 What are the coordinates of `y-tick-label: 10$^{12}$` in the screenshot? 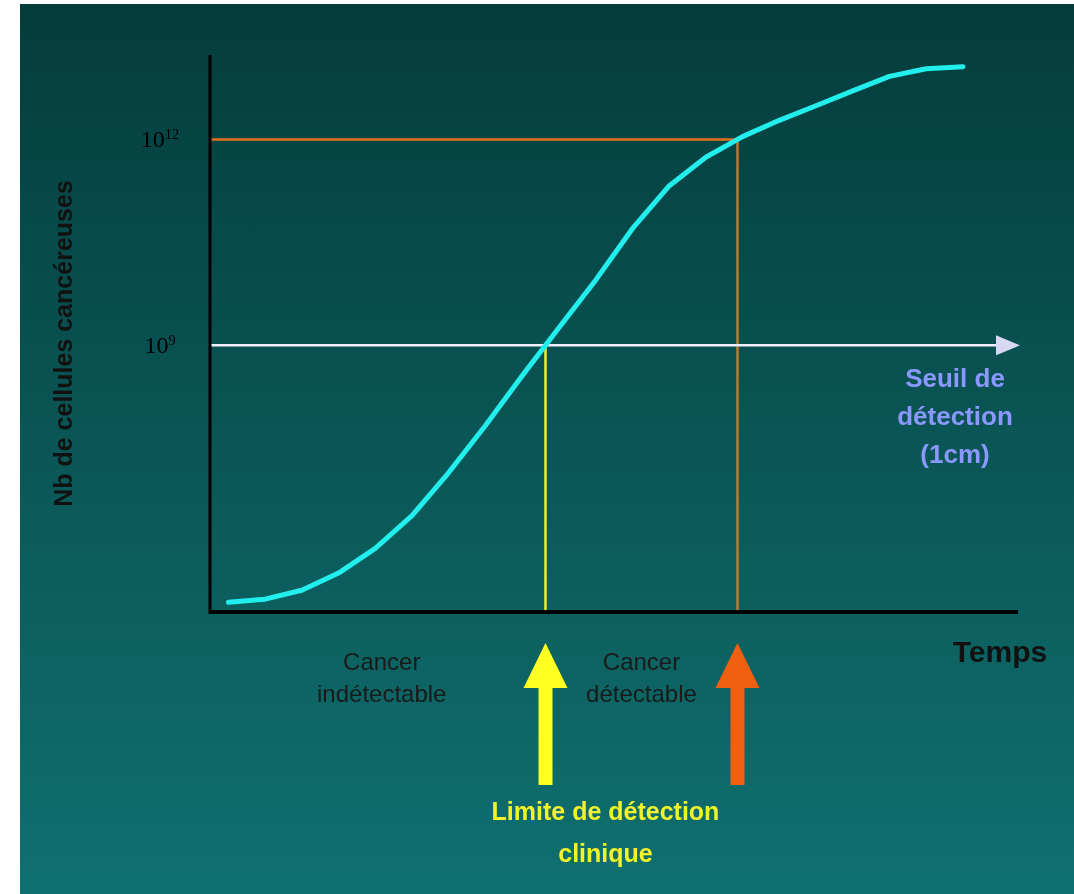 It's located at (160, 139).